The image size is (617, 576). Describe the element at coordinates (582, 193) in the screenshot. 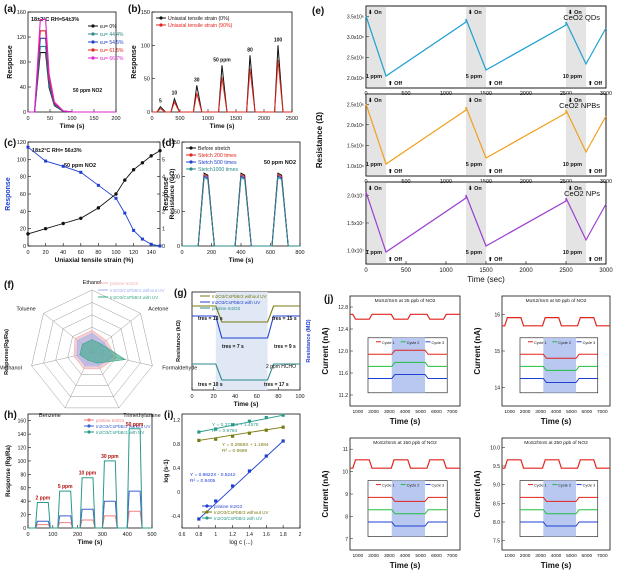

I see `subplot-title: CeO2 NPs` at that location.